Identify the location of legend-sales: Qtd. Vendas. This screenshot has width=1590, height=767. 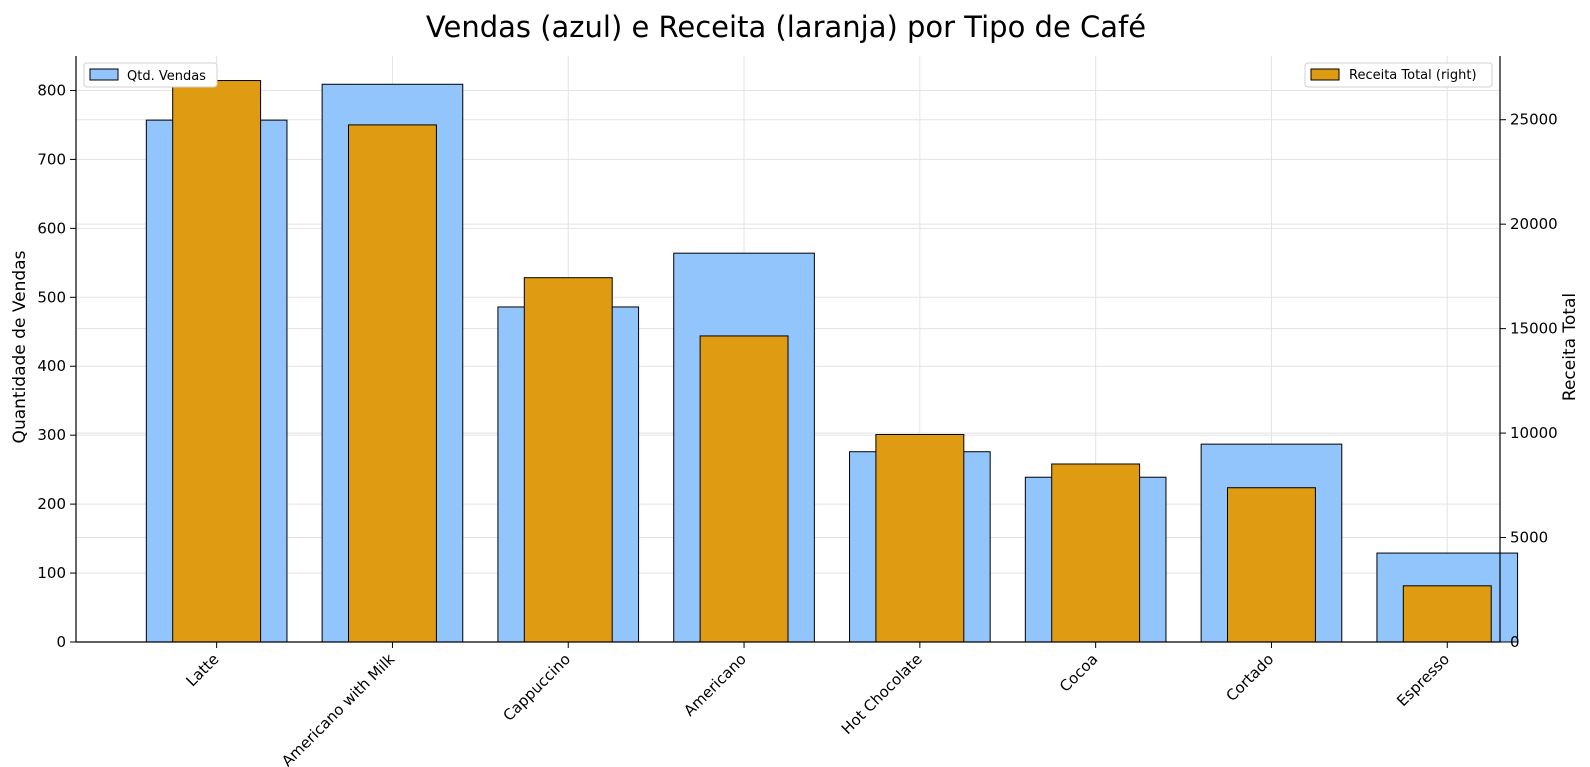
(150, 75).